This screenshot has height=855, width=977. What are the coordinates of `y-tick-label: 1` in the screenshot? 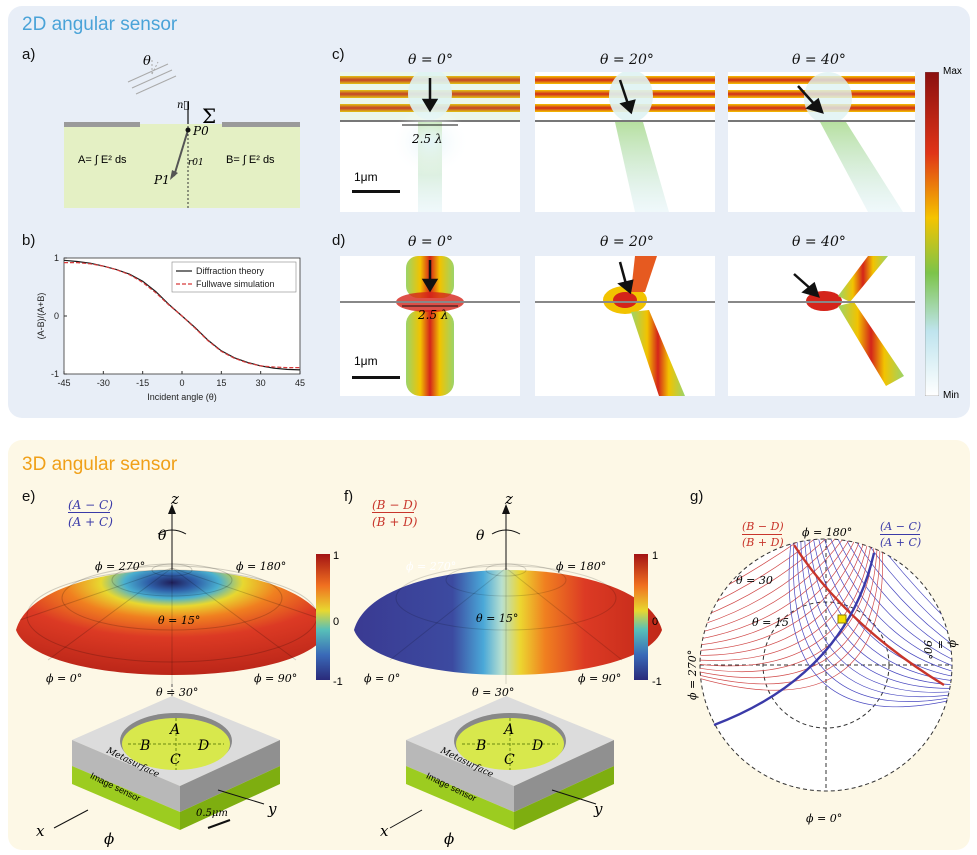 It's located at (56, 258).